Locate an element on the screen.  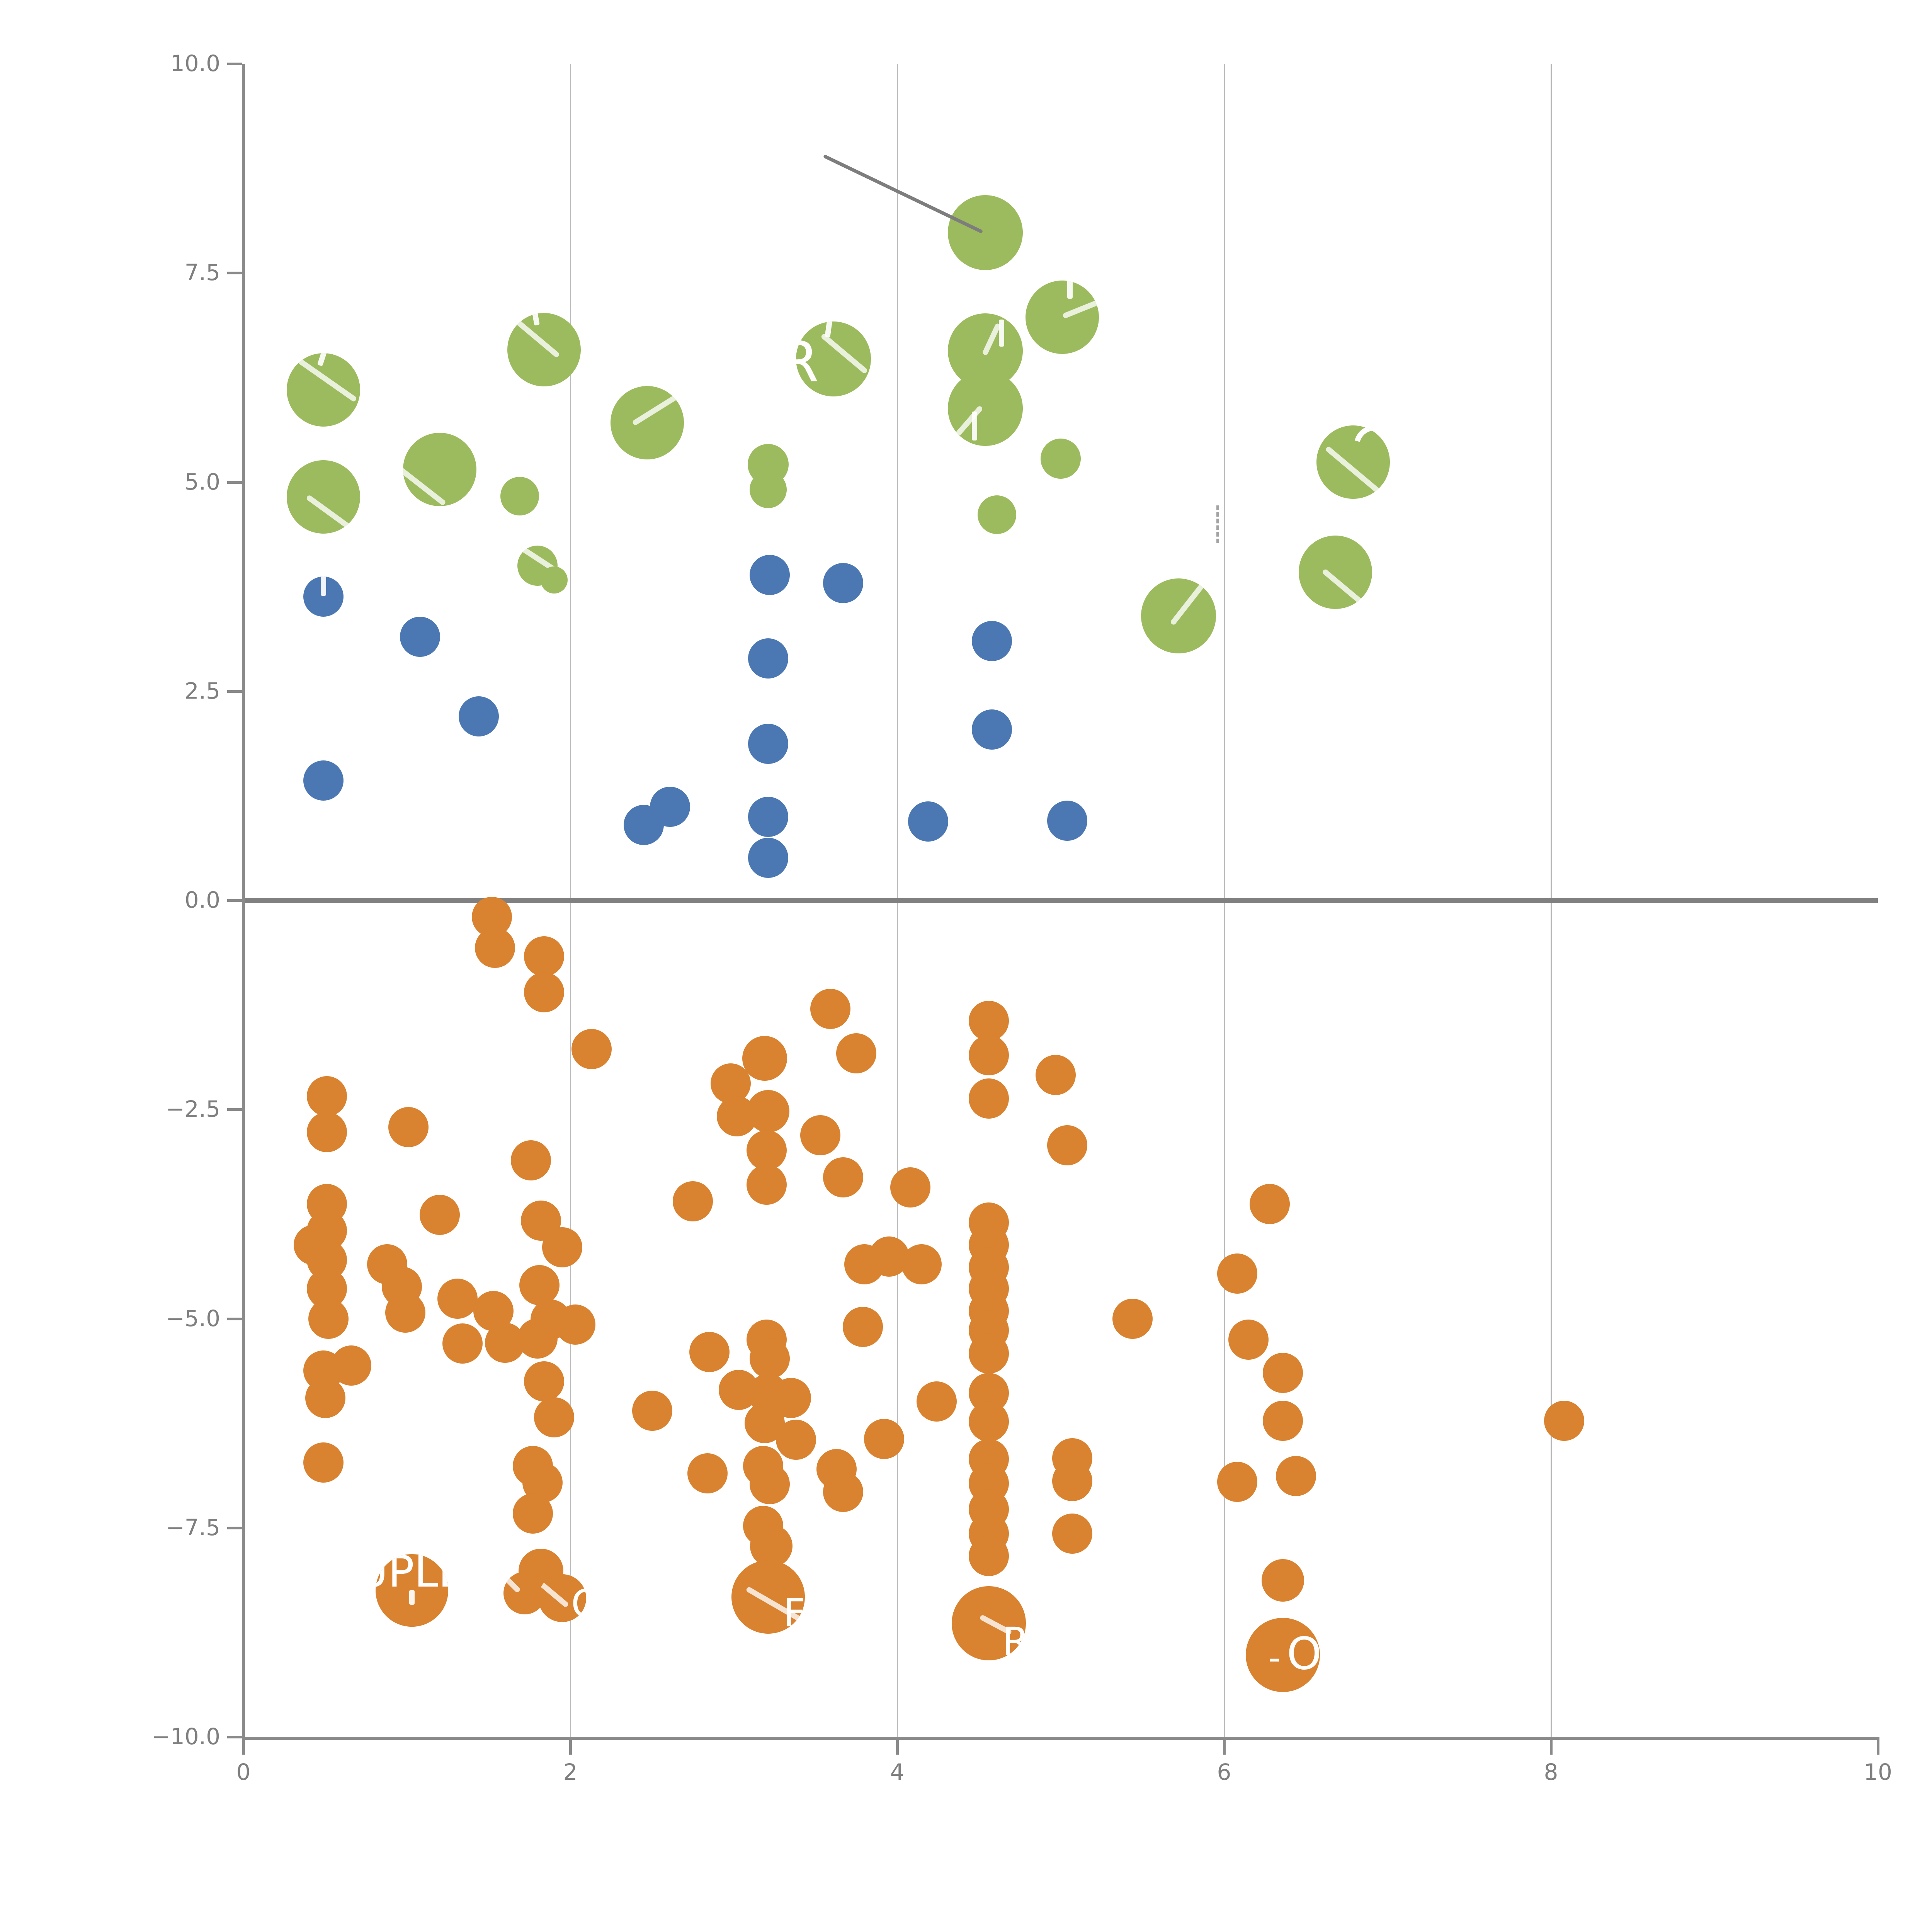
x-tick-label: 4 is located at coordinates (898, 1772).